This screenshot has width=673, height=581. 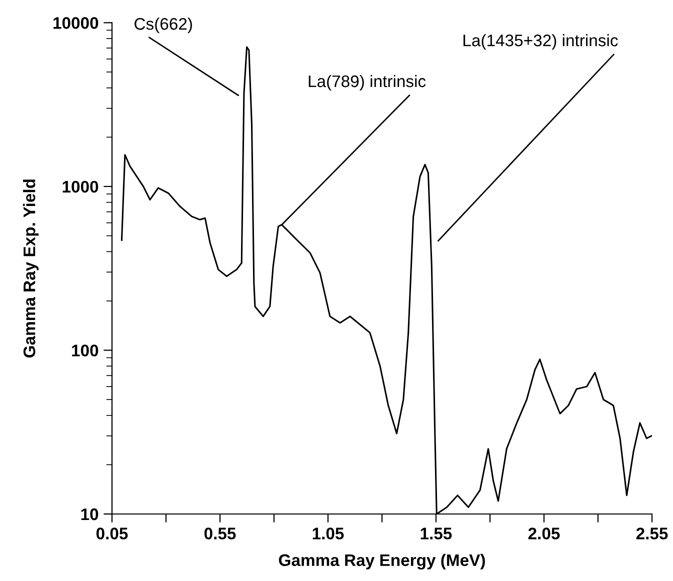 What do you see at coordinates (80, 186) in the screenshot?
I see `y-tick-label: 1000` at bounding box center [80, 186].